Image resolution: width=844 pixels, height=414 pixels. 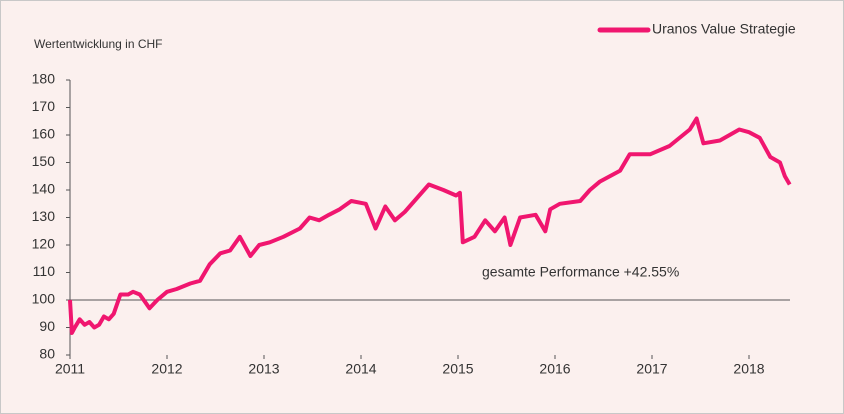 What do you see at coordinates (44, 134) in the screenshot?
I see `y-tick-label: 160` at bounding box center [44, 134].